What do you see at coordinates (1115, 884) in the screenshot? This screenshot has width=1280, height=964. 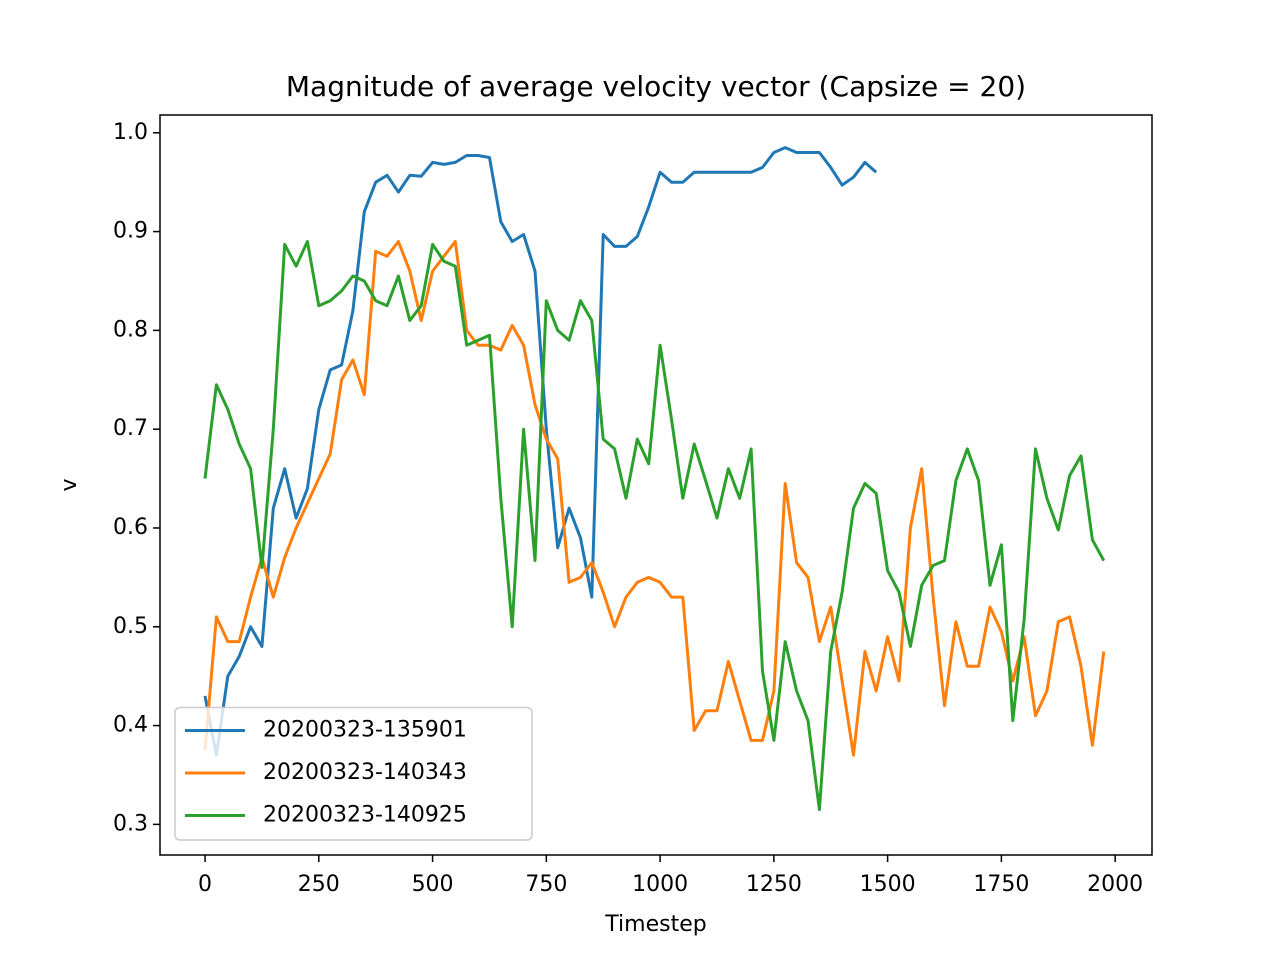 I see `x-tick-label: 2000` at bounding box center [1115, 884].